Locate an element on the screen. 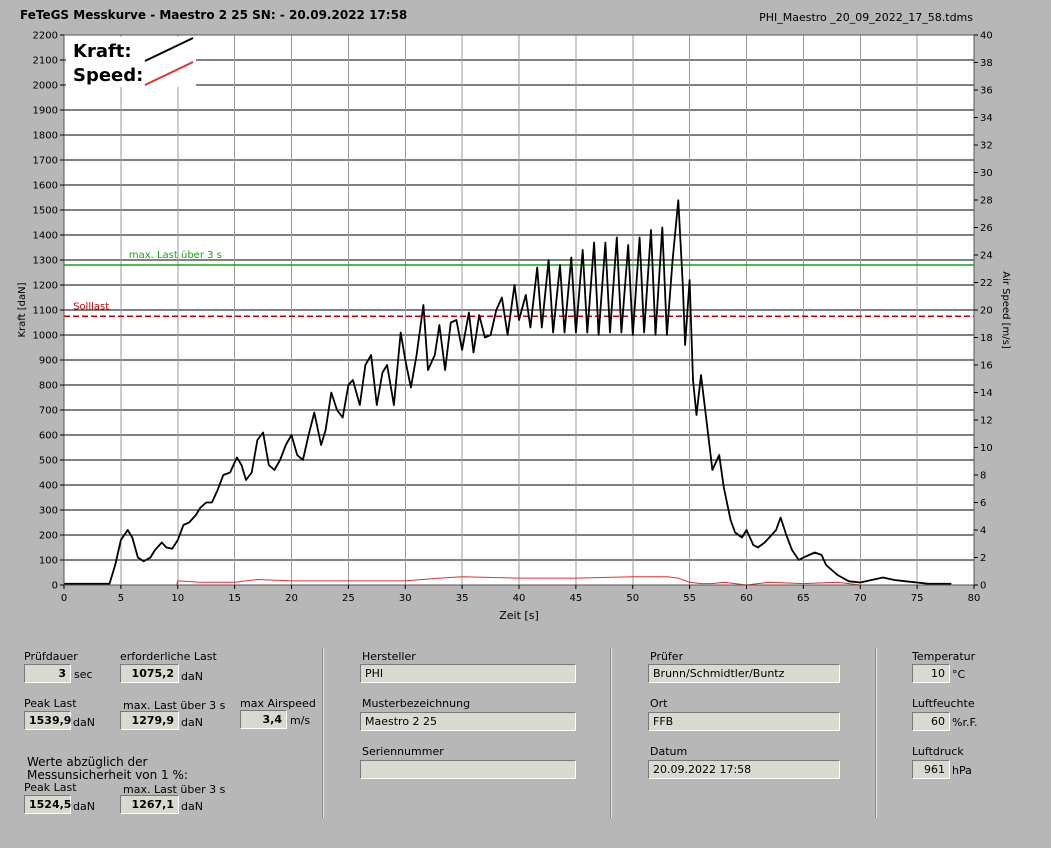 The image size is (1051, 848). pruefdauer-field: 3 is located at coordinates (47, 673).